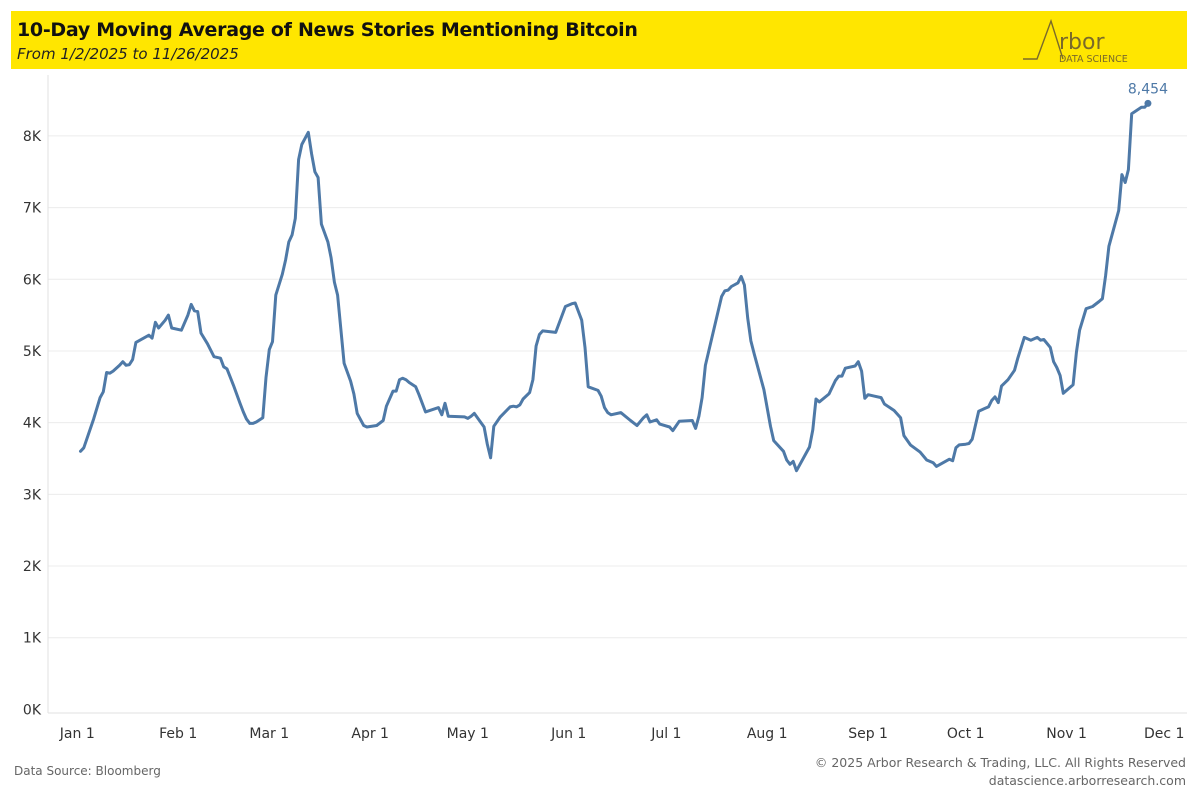  Describe the element at coordinates (1087, 780) in the screenshot. I see `website-url: datascience.arborresearch.com` at that location.